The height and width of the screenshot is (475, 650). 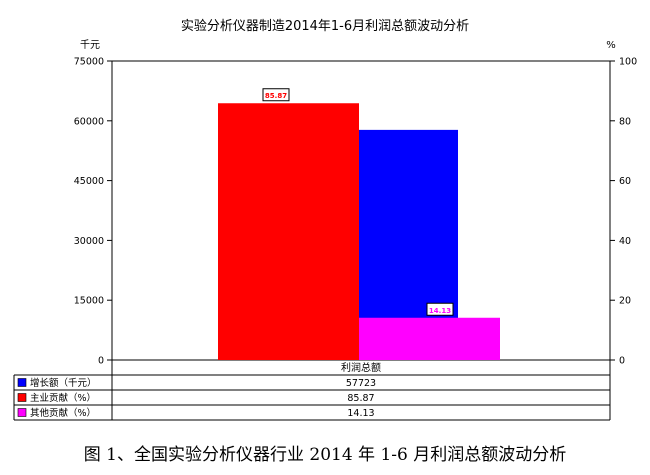 I want to click on legend-label: 主业贡献（%）, so click(x=63, y=398).